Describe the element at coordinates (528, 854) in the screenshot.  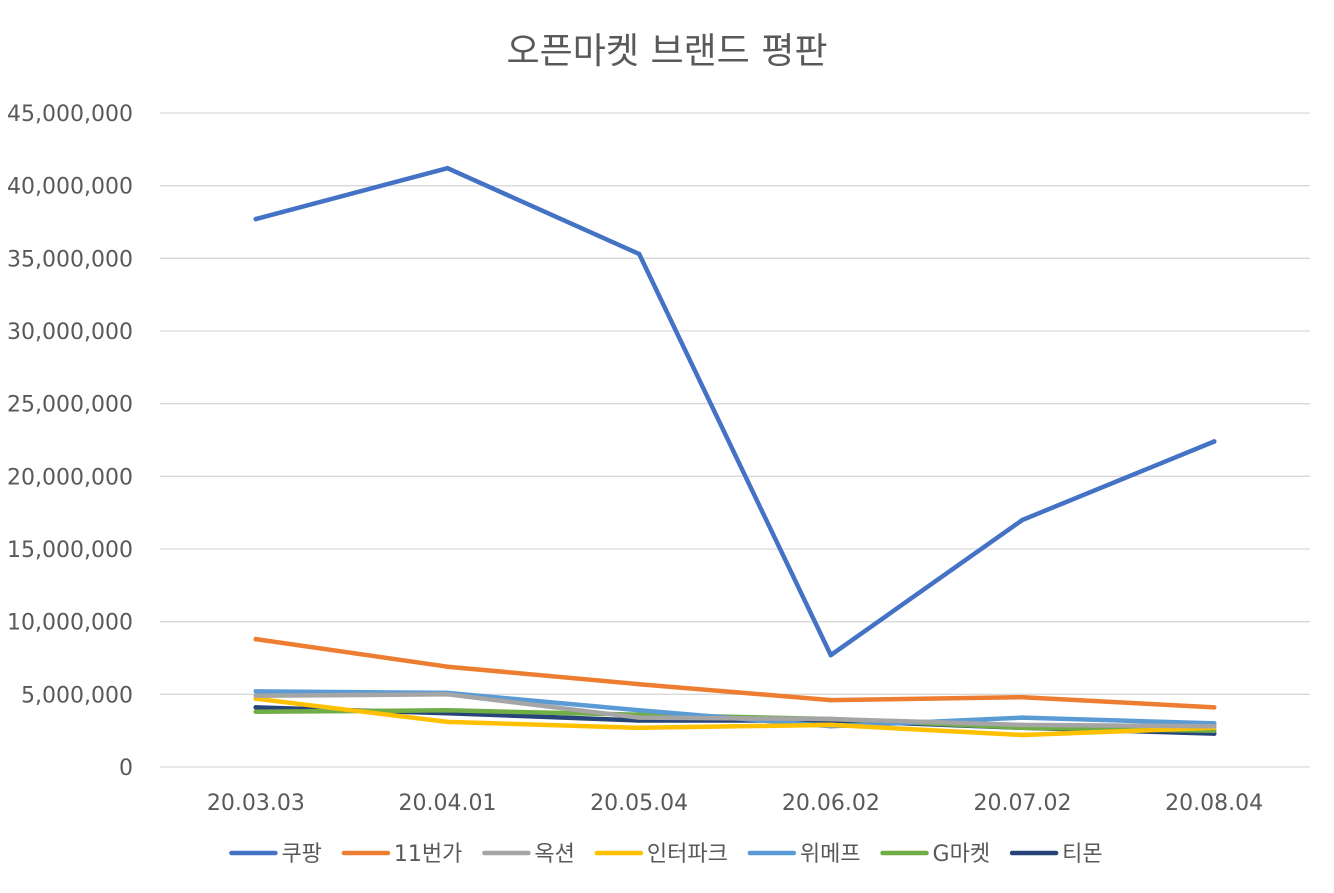
I see `legend-item: 옥션` at that location.